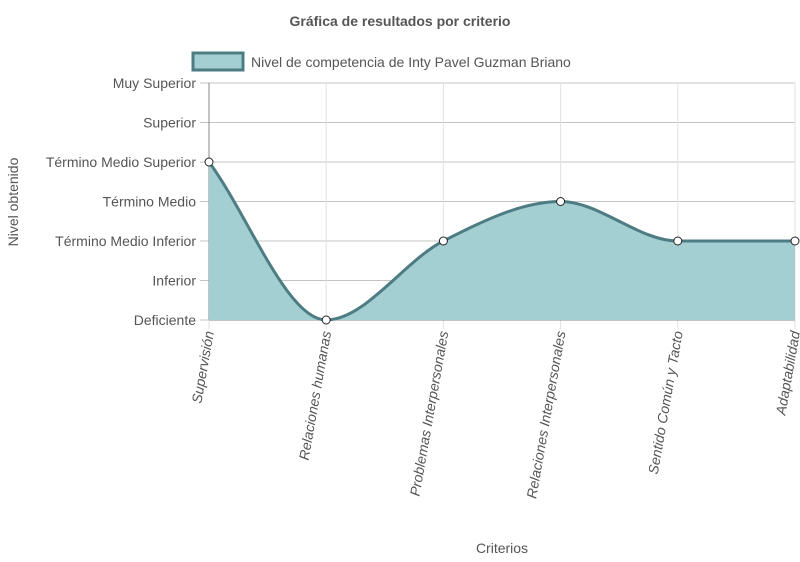 This screenshot has height=562, width=800. Describe the element at coordinates (13, 201) in the screenshot. I see `y-axis-title: Nivel obtenido` at that location.